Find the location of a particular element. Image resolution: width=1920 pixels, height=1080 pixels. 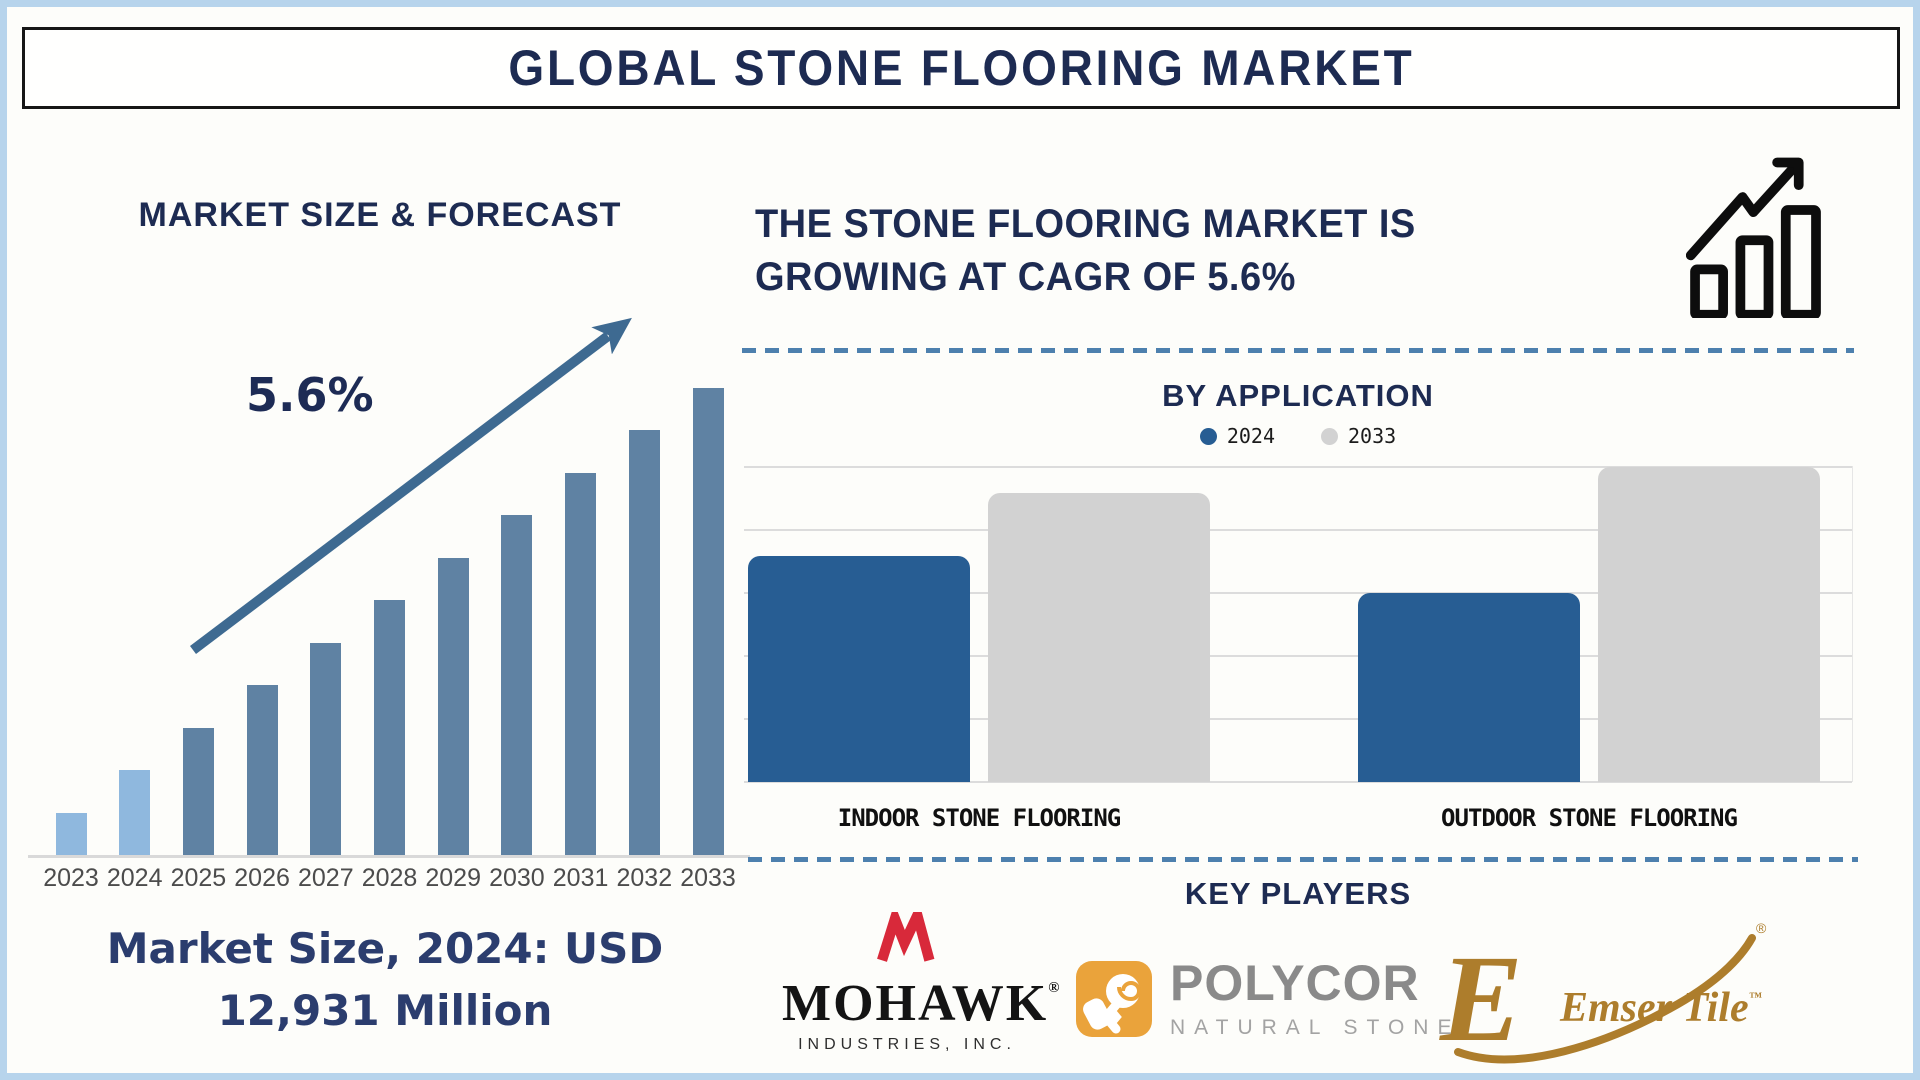

mohawk-reg-mark: ® is located at coordinates (1055, 988).